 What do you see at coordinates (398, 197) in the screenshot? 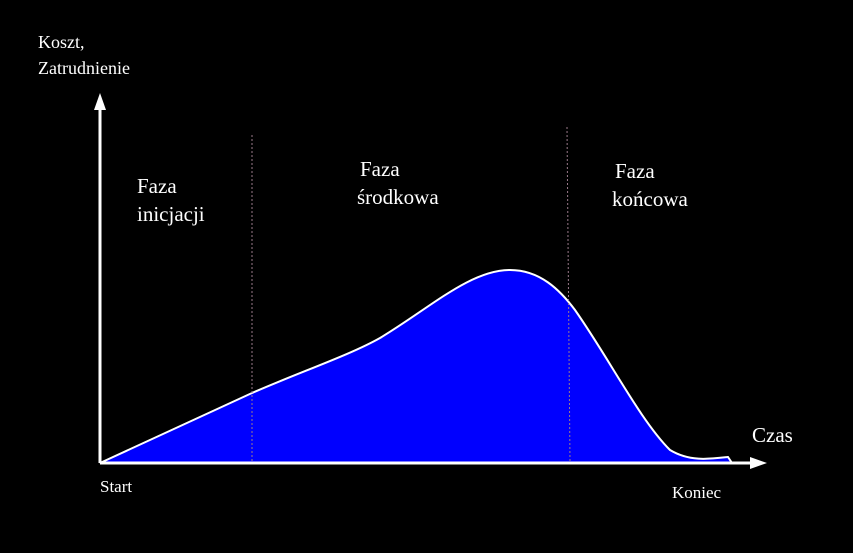
I see `phase-label: środkowa` at bounding box center [398, 197].